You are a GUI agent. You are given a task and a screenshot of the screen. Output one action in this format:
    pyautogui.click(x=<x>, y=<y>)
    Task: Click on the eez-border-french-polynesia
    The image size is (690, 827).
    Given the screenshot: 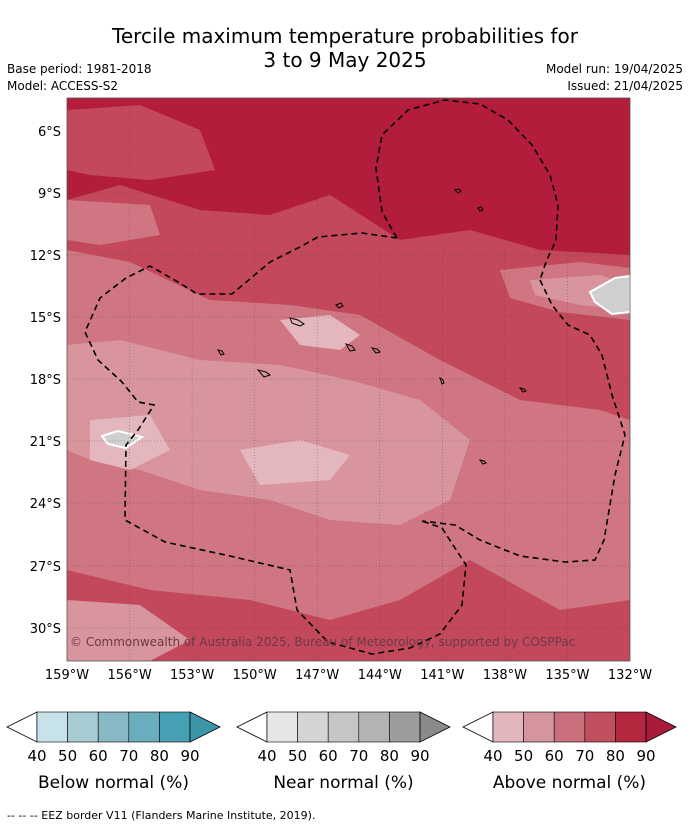 What is the action you would take?
    pyautogui.click(x=523, y=421)
    